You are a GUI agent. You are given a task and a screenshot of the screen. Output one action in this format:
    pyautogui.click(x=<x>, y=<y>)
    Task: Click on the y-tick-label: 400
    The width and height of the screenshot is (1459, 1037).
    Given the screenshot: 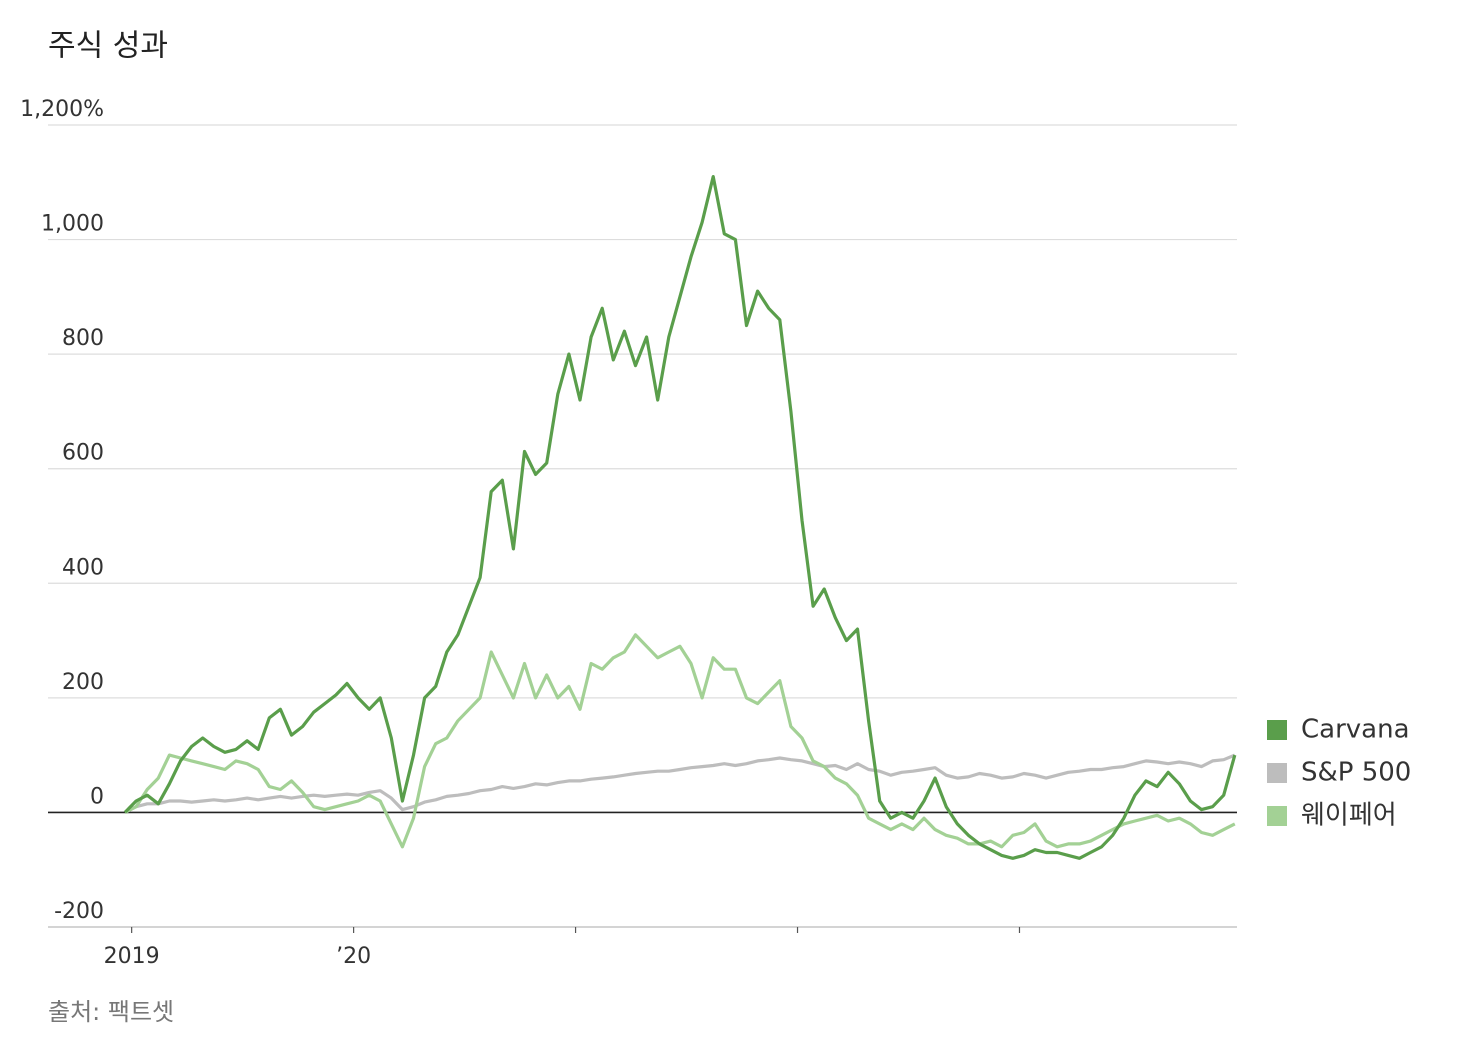 What is the action you would take?
    pyautogui.click(x=83, y=567)
    